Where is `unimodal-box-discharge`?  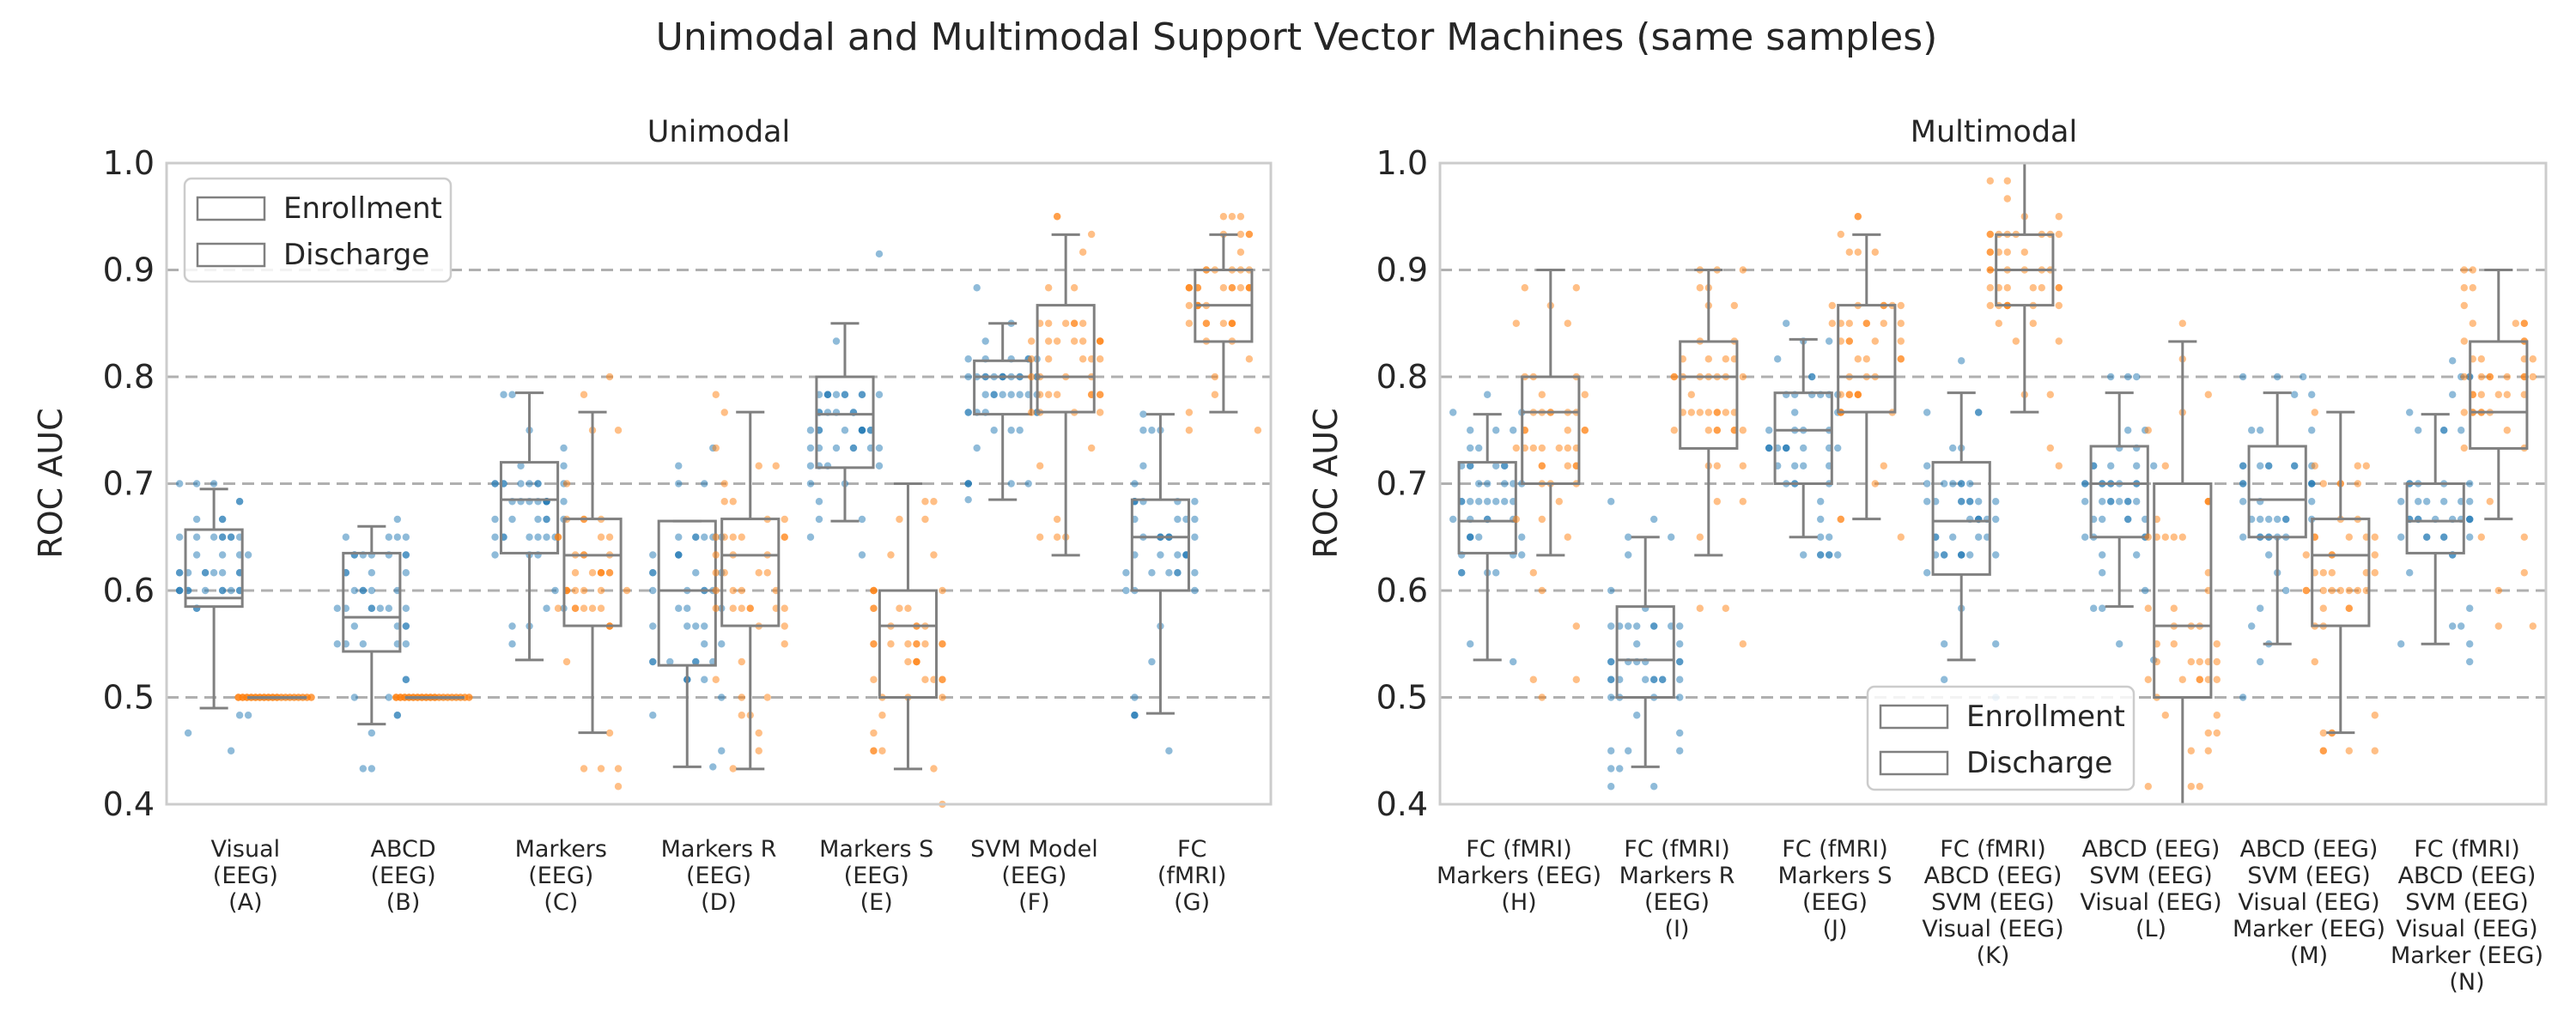
unimodal-box-discharge is located at coordinates (432, 697).